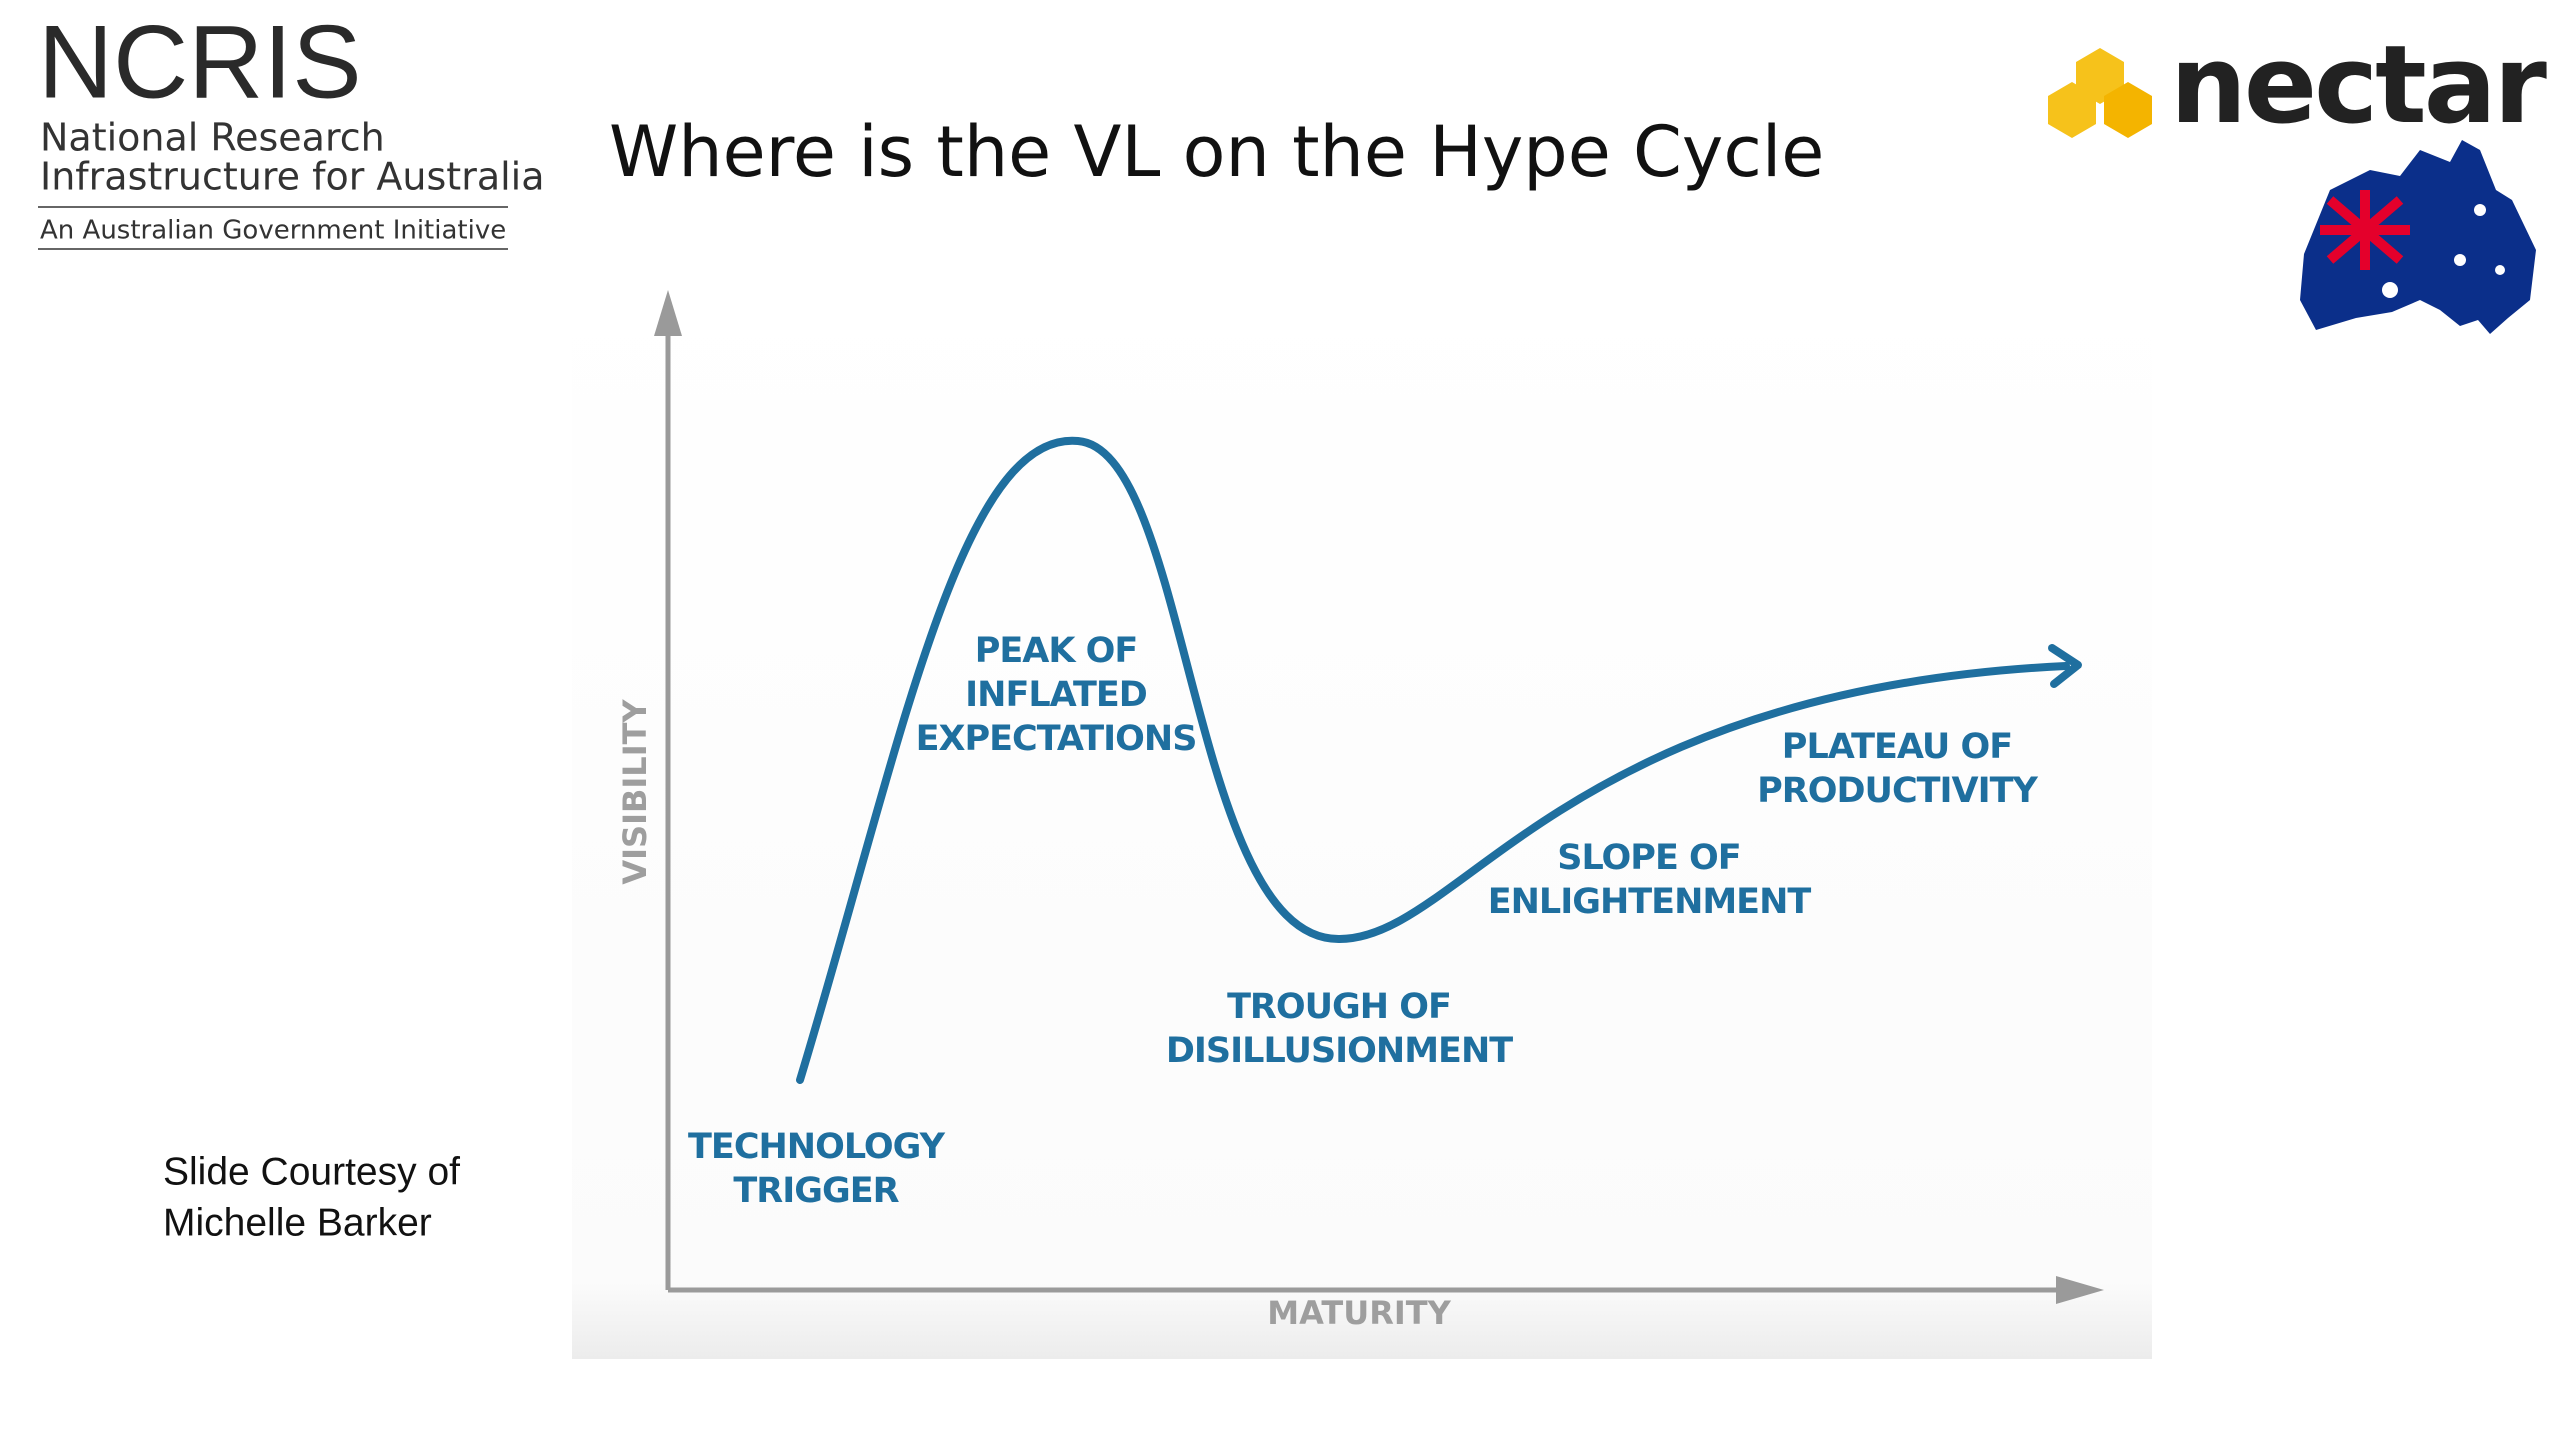 The image size is (2560, 1440). What do you see at coordinates (2358, 85) in the screenshot?
I see `nectar-logo: nectar` at bounding box center [2358, 85].